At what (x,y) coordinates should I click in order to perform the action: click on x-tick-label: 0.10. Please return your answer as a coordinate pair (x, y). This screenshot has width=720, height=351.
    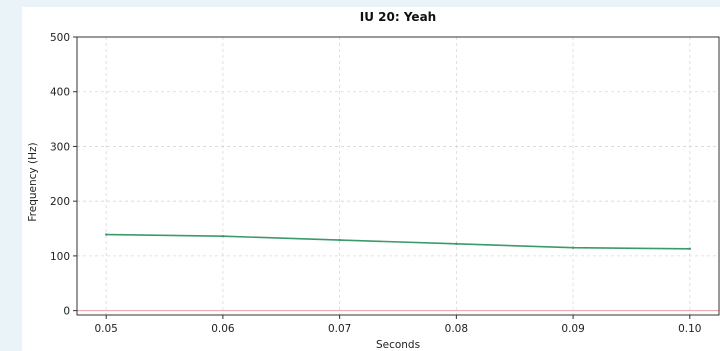
    Looking at the image, I should click on (689, 329).